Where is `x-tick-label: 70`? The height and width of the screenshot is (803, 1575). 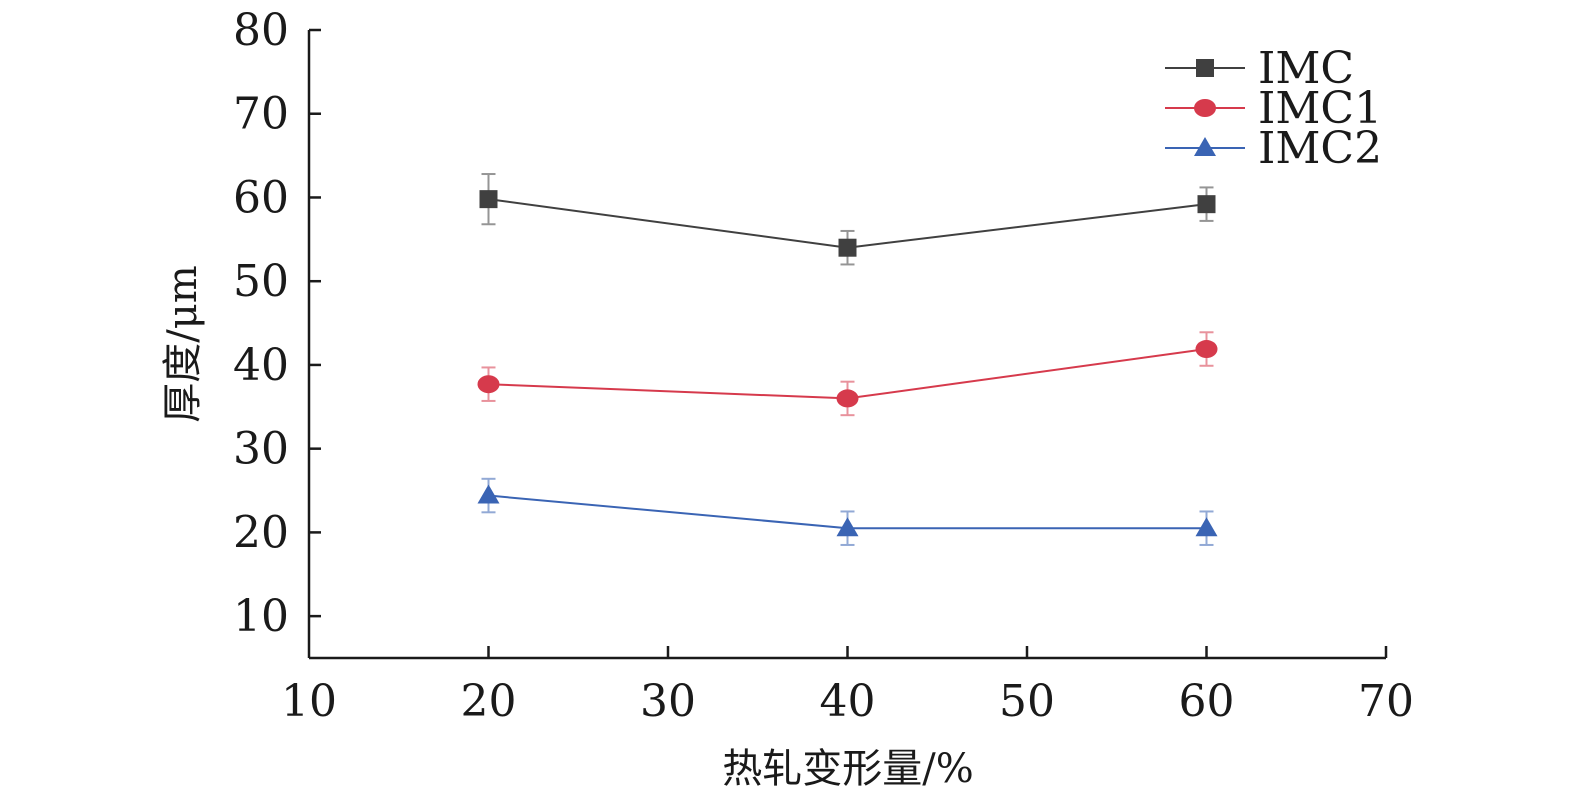
x-tick-label: 70 is located at coordinates (1386, 701).